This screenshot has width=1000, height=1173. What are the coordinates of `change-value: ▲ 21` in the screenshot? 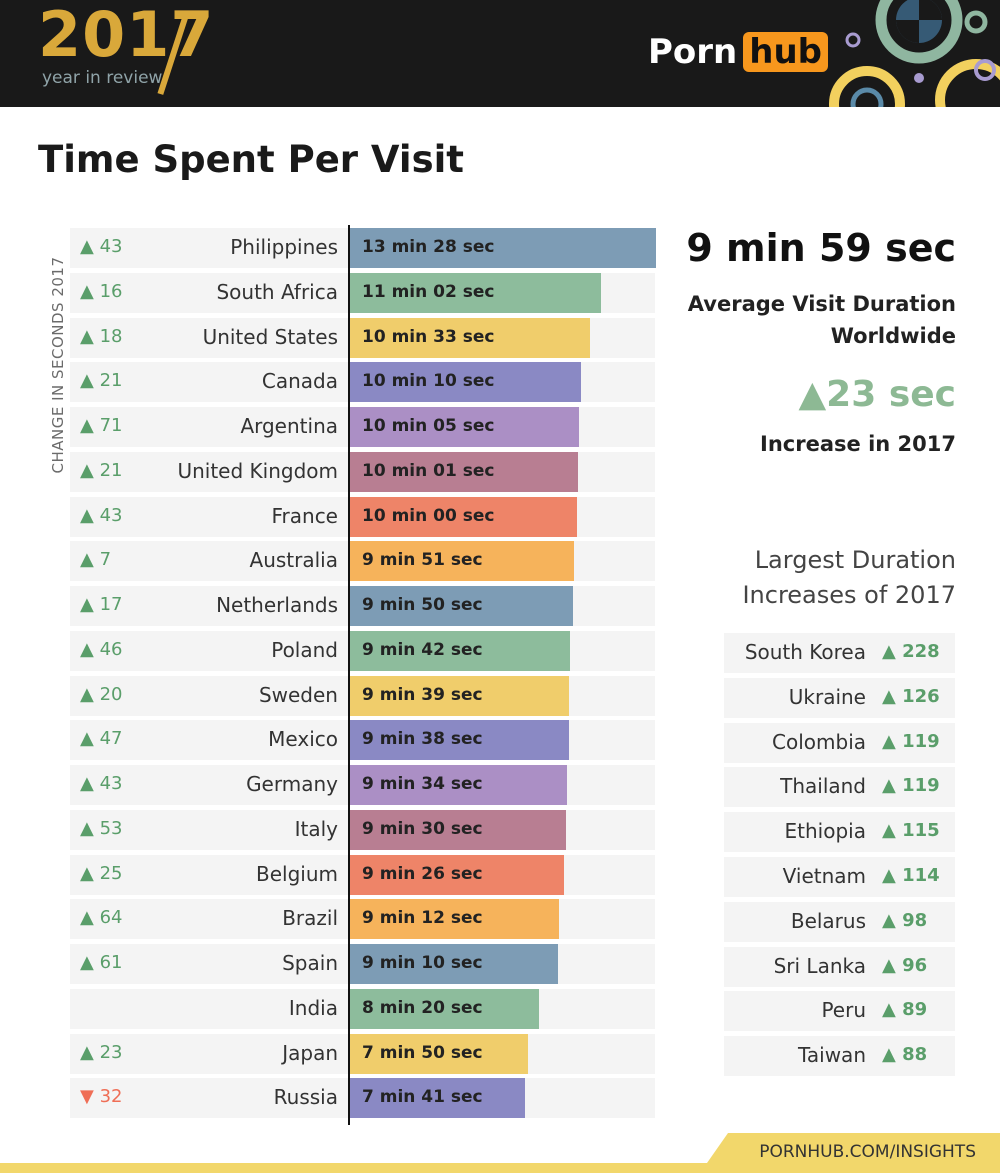 It's located at (101, 381).